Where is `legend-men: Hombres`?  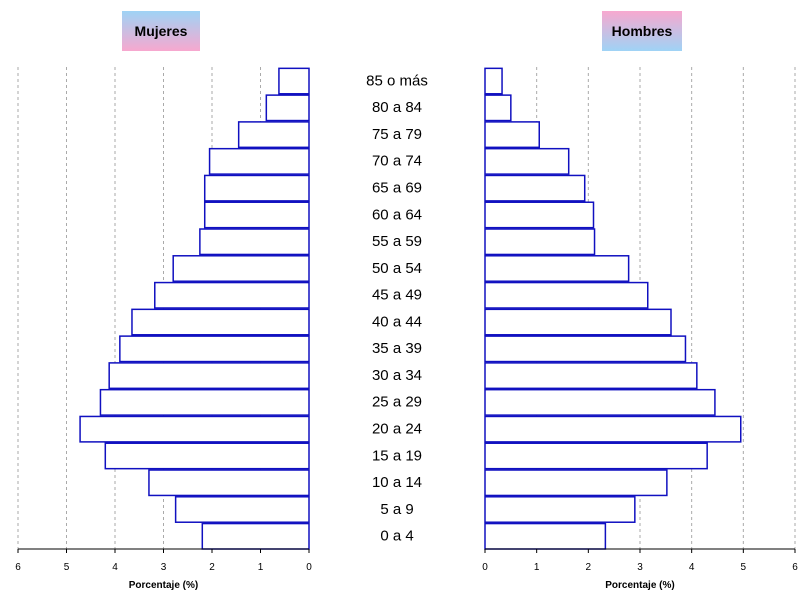 legend-men: Hombres is located at coordinates (642, 31).